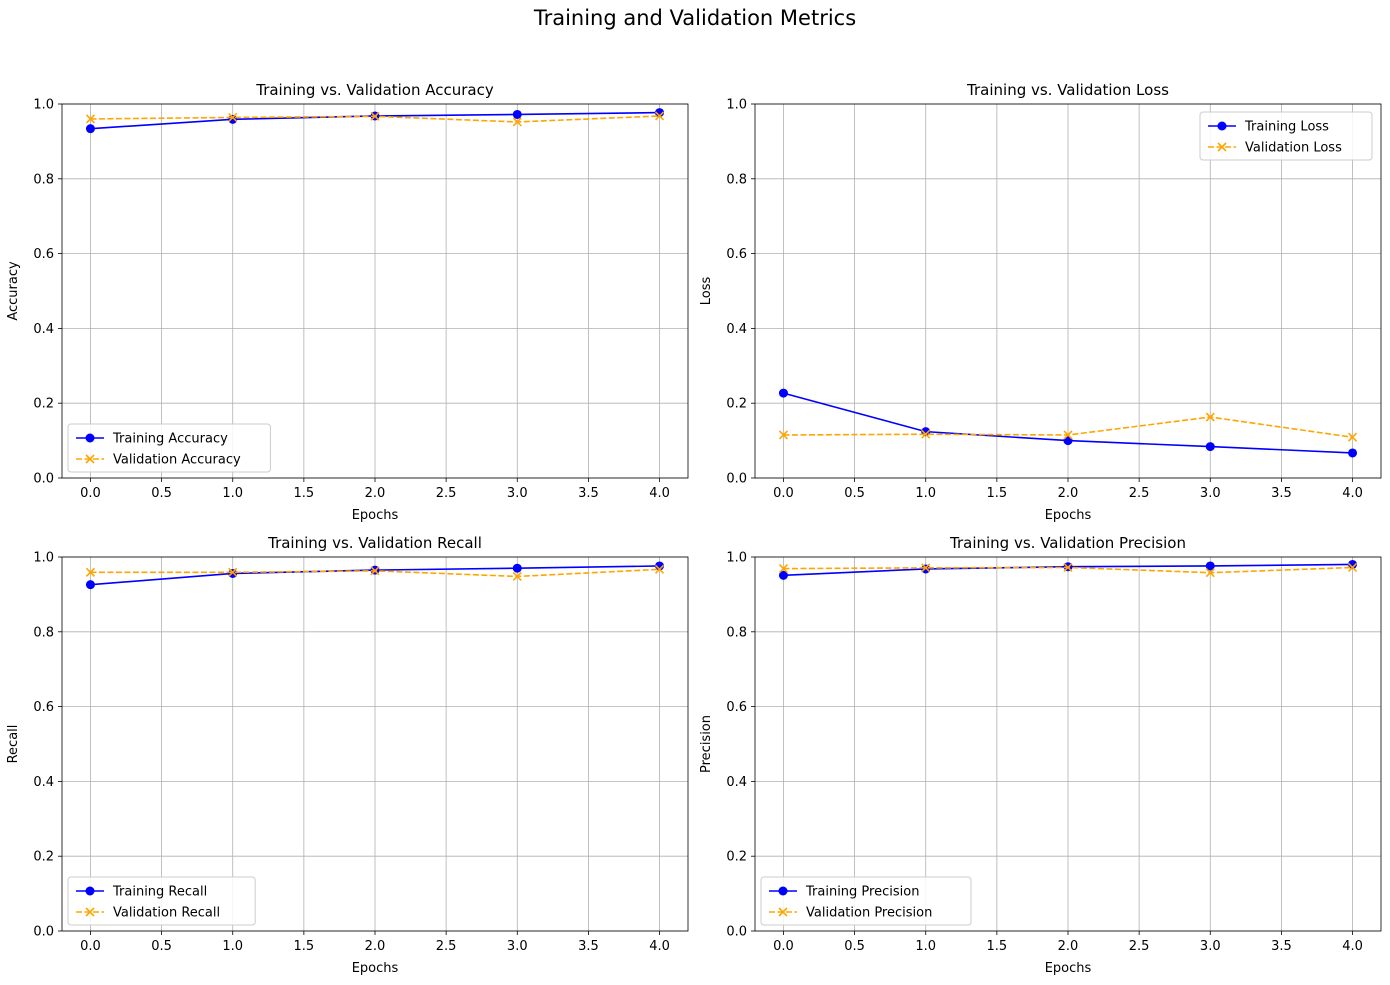  What do you see at coordinates (374, 543) in the screenshot?
I see `chart-title: Training vs. Validation Recall` at bounding box center [374, 543].